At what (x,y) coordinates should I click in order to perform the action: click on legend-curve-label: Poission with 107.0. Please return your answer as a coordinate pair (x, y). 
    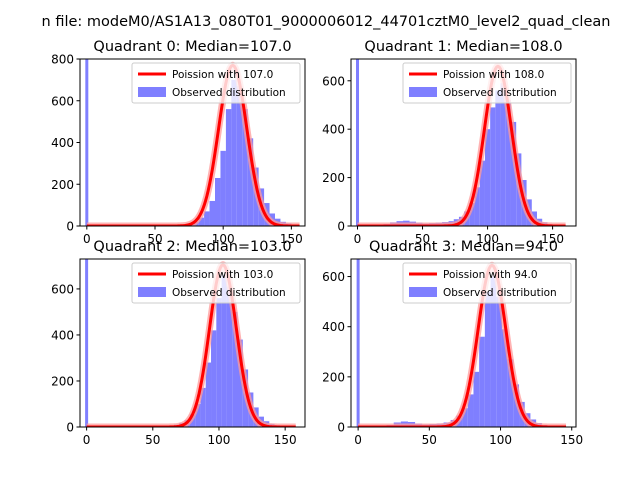
    Looking at the image, I should click on (222, 75).